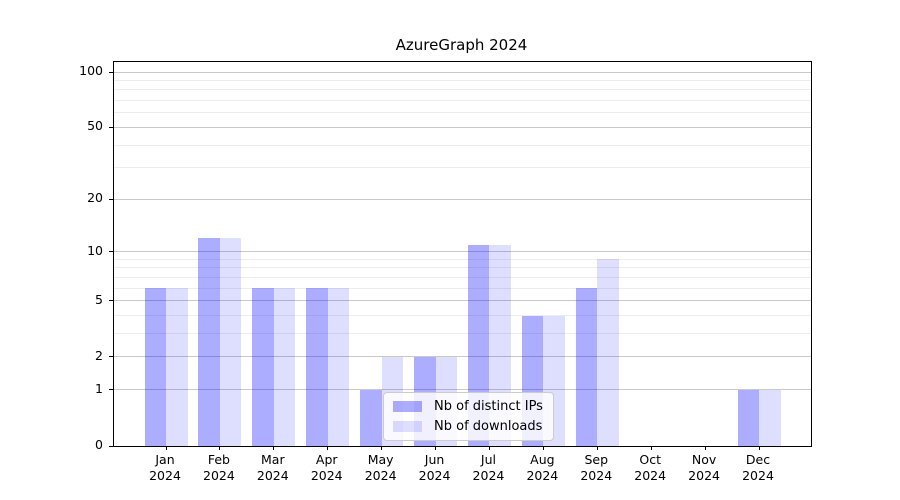 The width and height of the screenshot is (900, 500). What do you see at coordinates (407, 426) in the screenshot?
I see `legend-swatch-downloads` at bounding box center [407, 426].